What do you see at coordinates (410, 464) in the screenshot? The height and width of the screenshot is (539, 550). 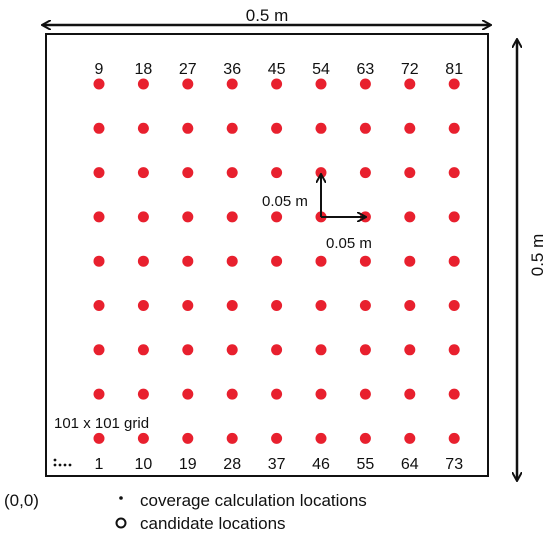 I see `bottom-index-number: 64` at bounding box center [410, 464].